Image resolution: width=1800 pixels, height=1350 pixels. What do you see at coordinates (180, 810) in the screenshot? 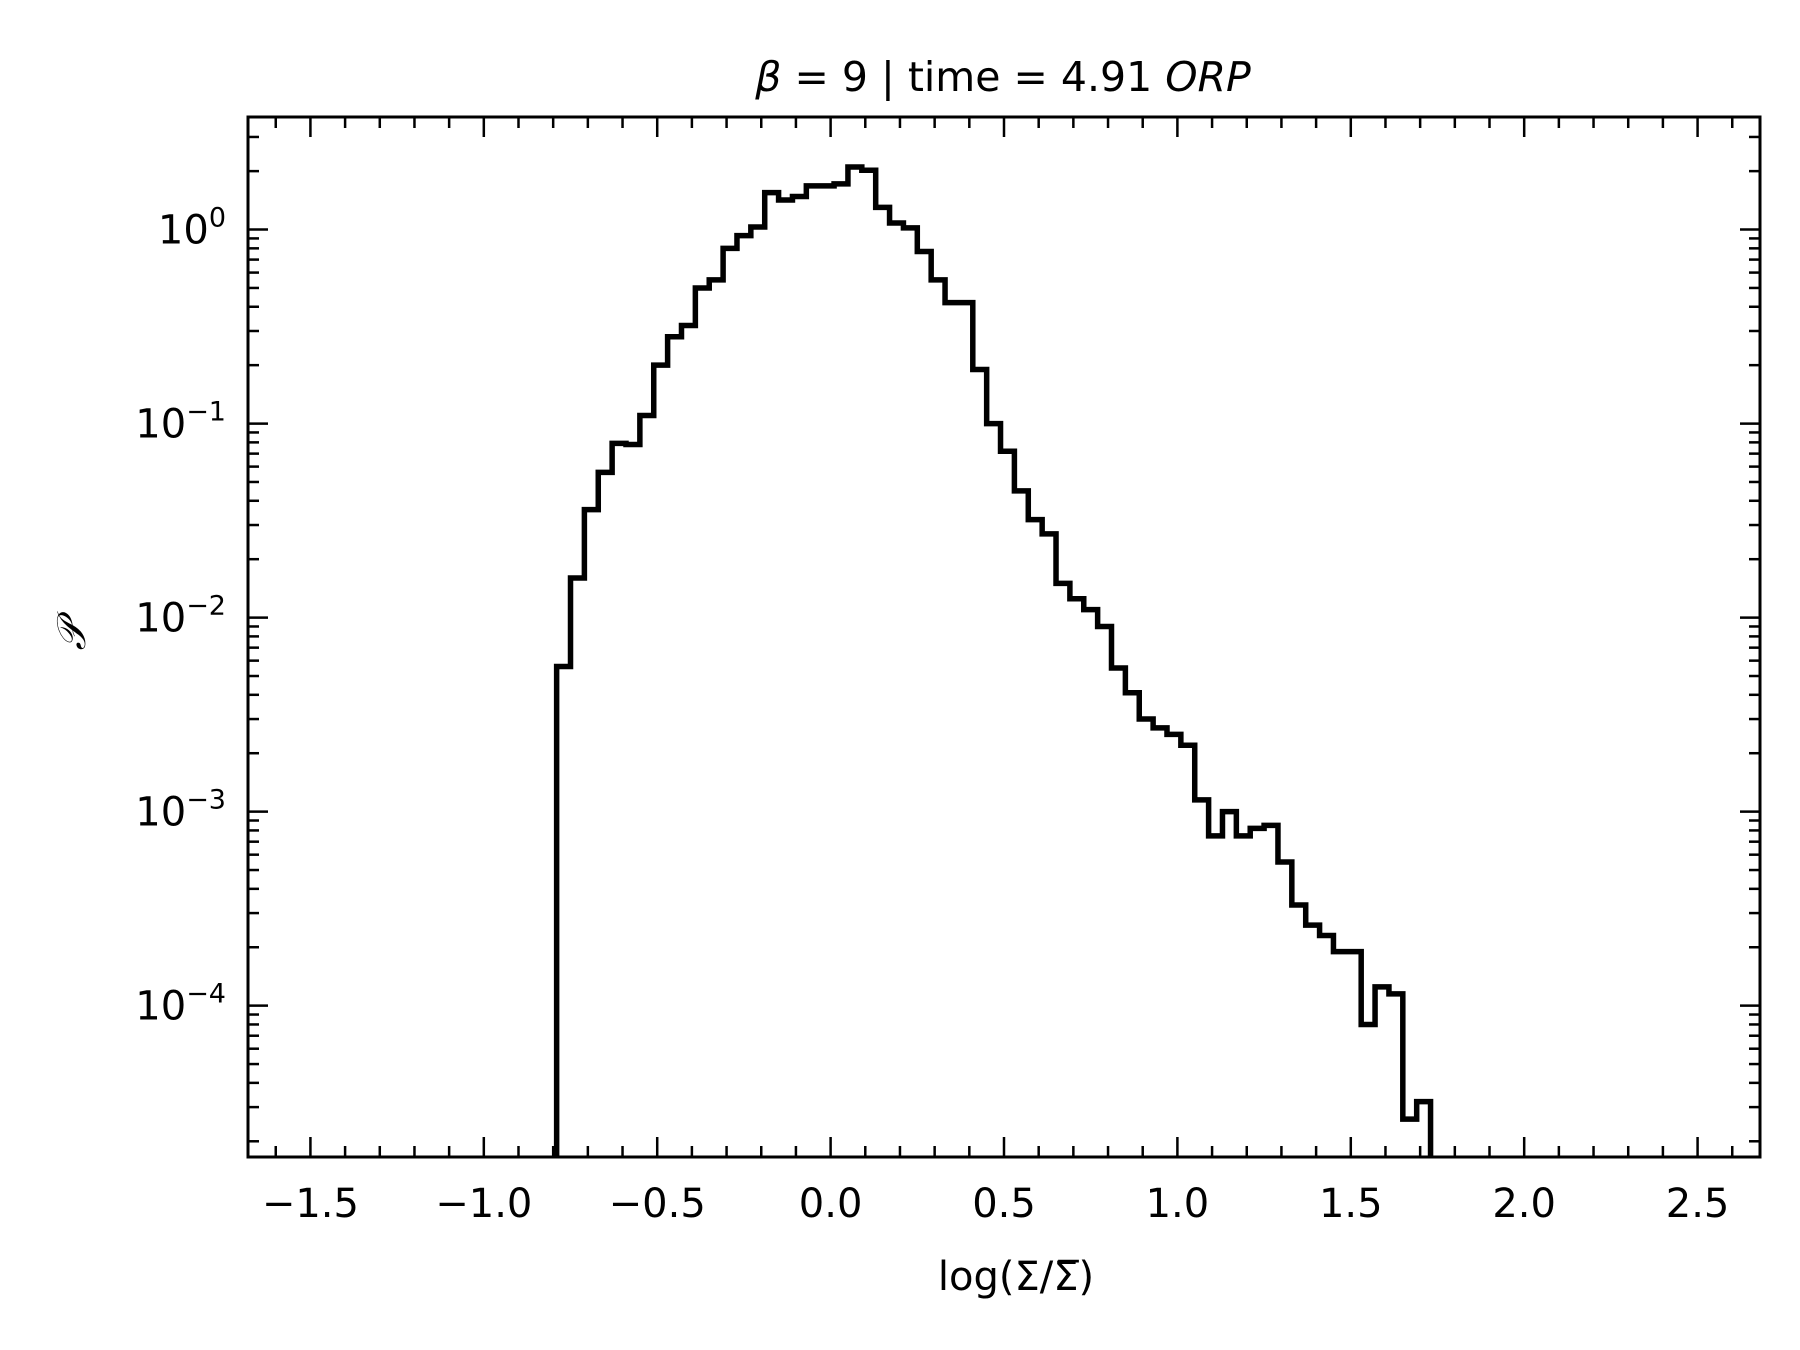
I see `y-tick-label: 10⁻³` at bounding box center [180, 810].